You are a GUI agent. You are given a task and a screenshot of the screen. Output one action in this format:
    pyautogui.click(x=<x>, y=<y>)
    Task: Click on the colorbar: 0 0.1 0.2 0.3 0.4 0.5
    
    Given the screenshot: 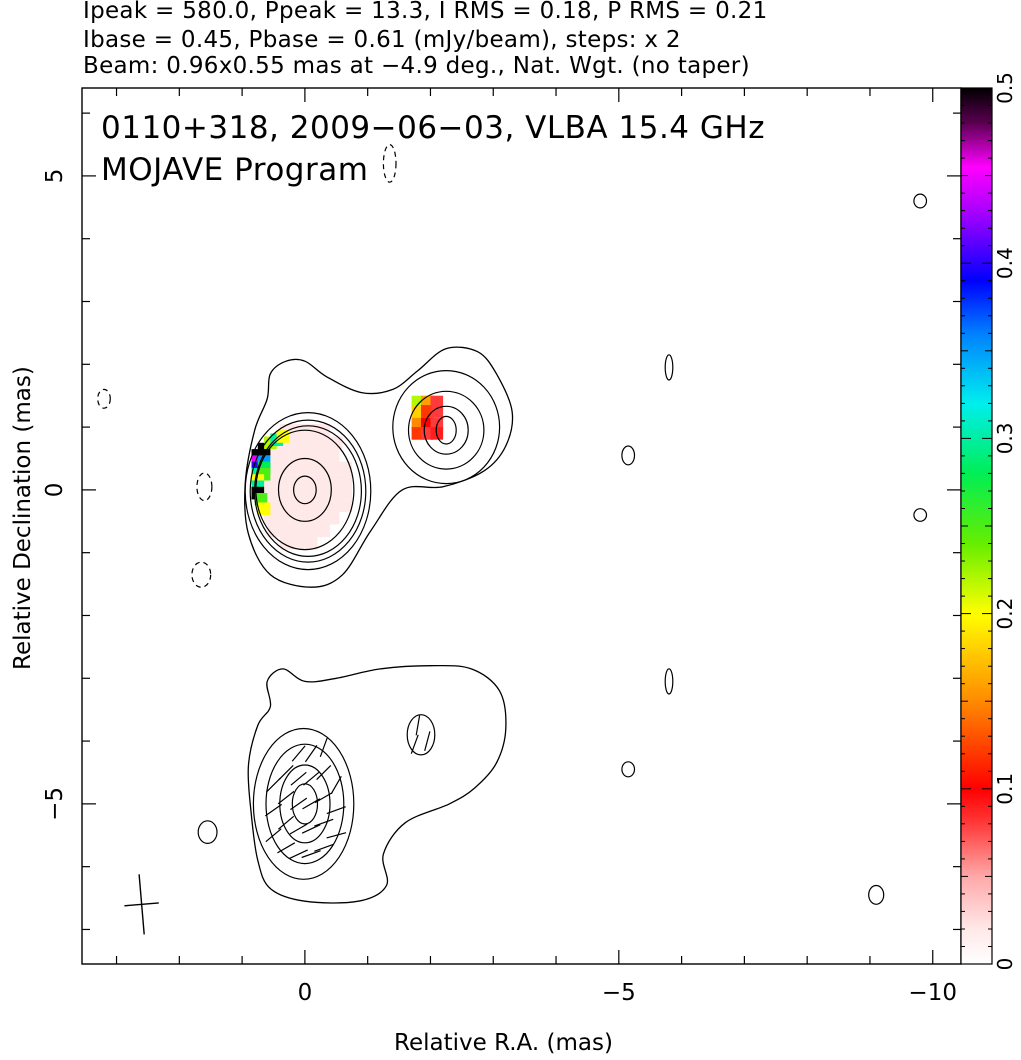 What is the action you would take?
    pyautogui.click(x=988, y=521)
    